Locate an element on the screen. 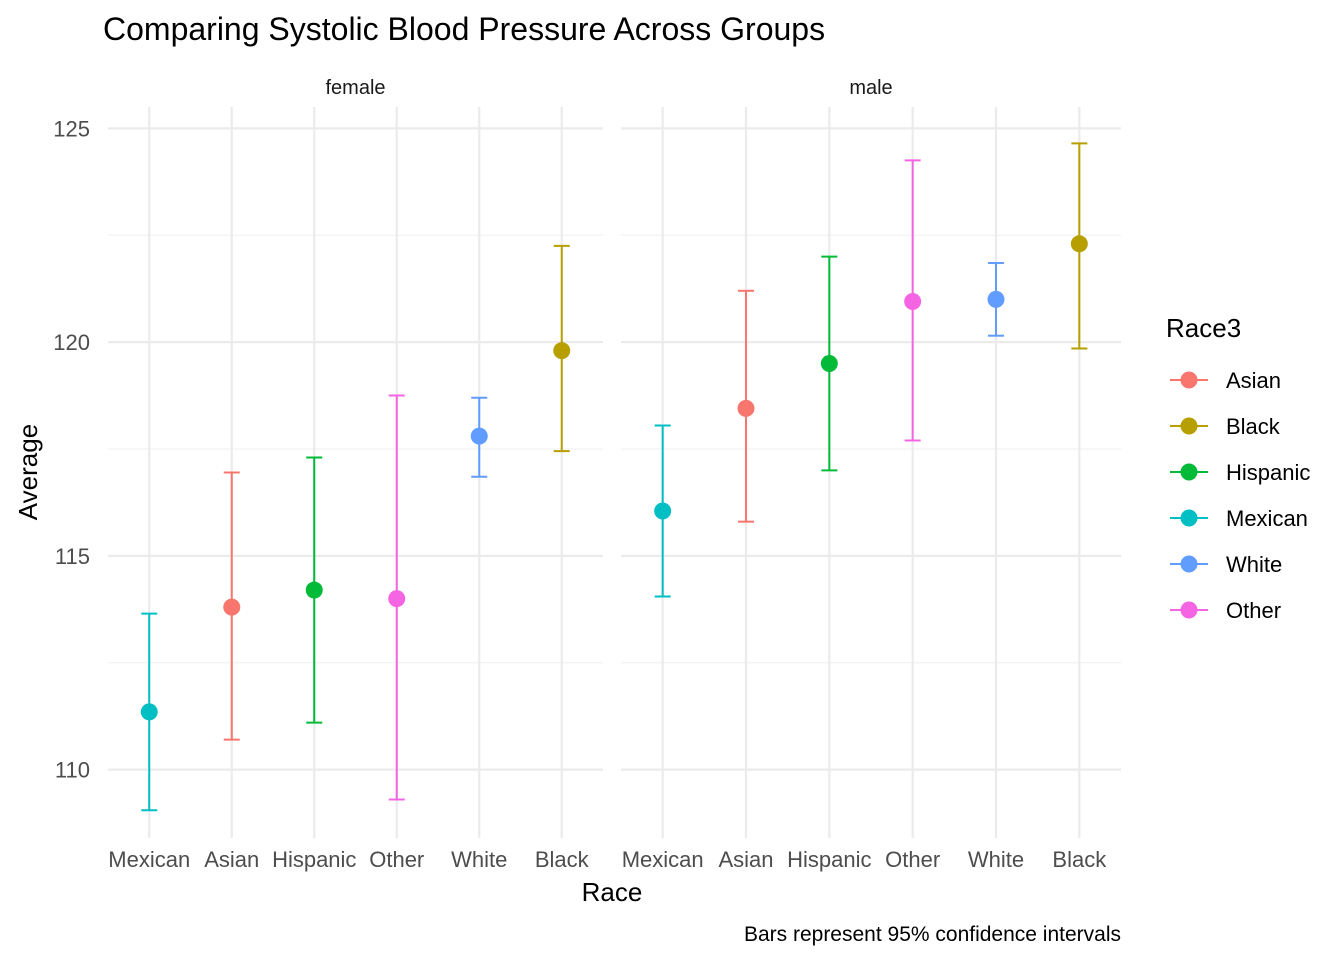 The height and width of the screenshot is (960, 1344). legend-item-mexican: Mexican is located at coordinates (1239, 518).